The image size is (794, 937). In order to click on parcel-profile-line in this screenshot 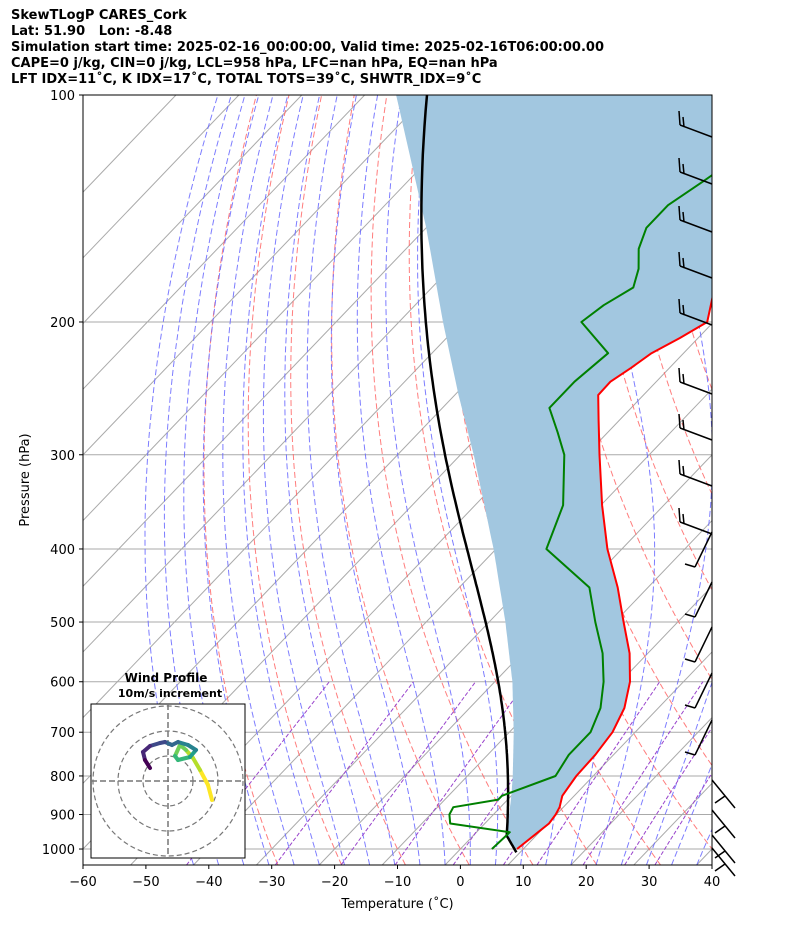, I will do `click(469, 474)`.